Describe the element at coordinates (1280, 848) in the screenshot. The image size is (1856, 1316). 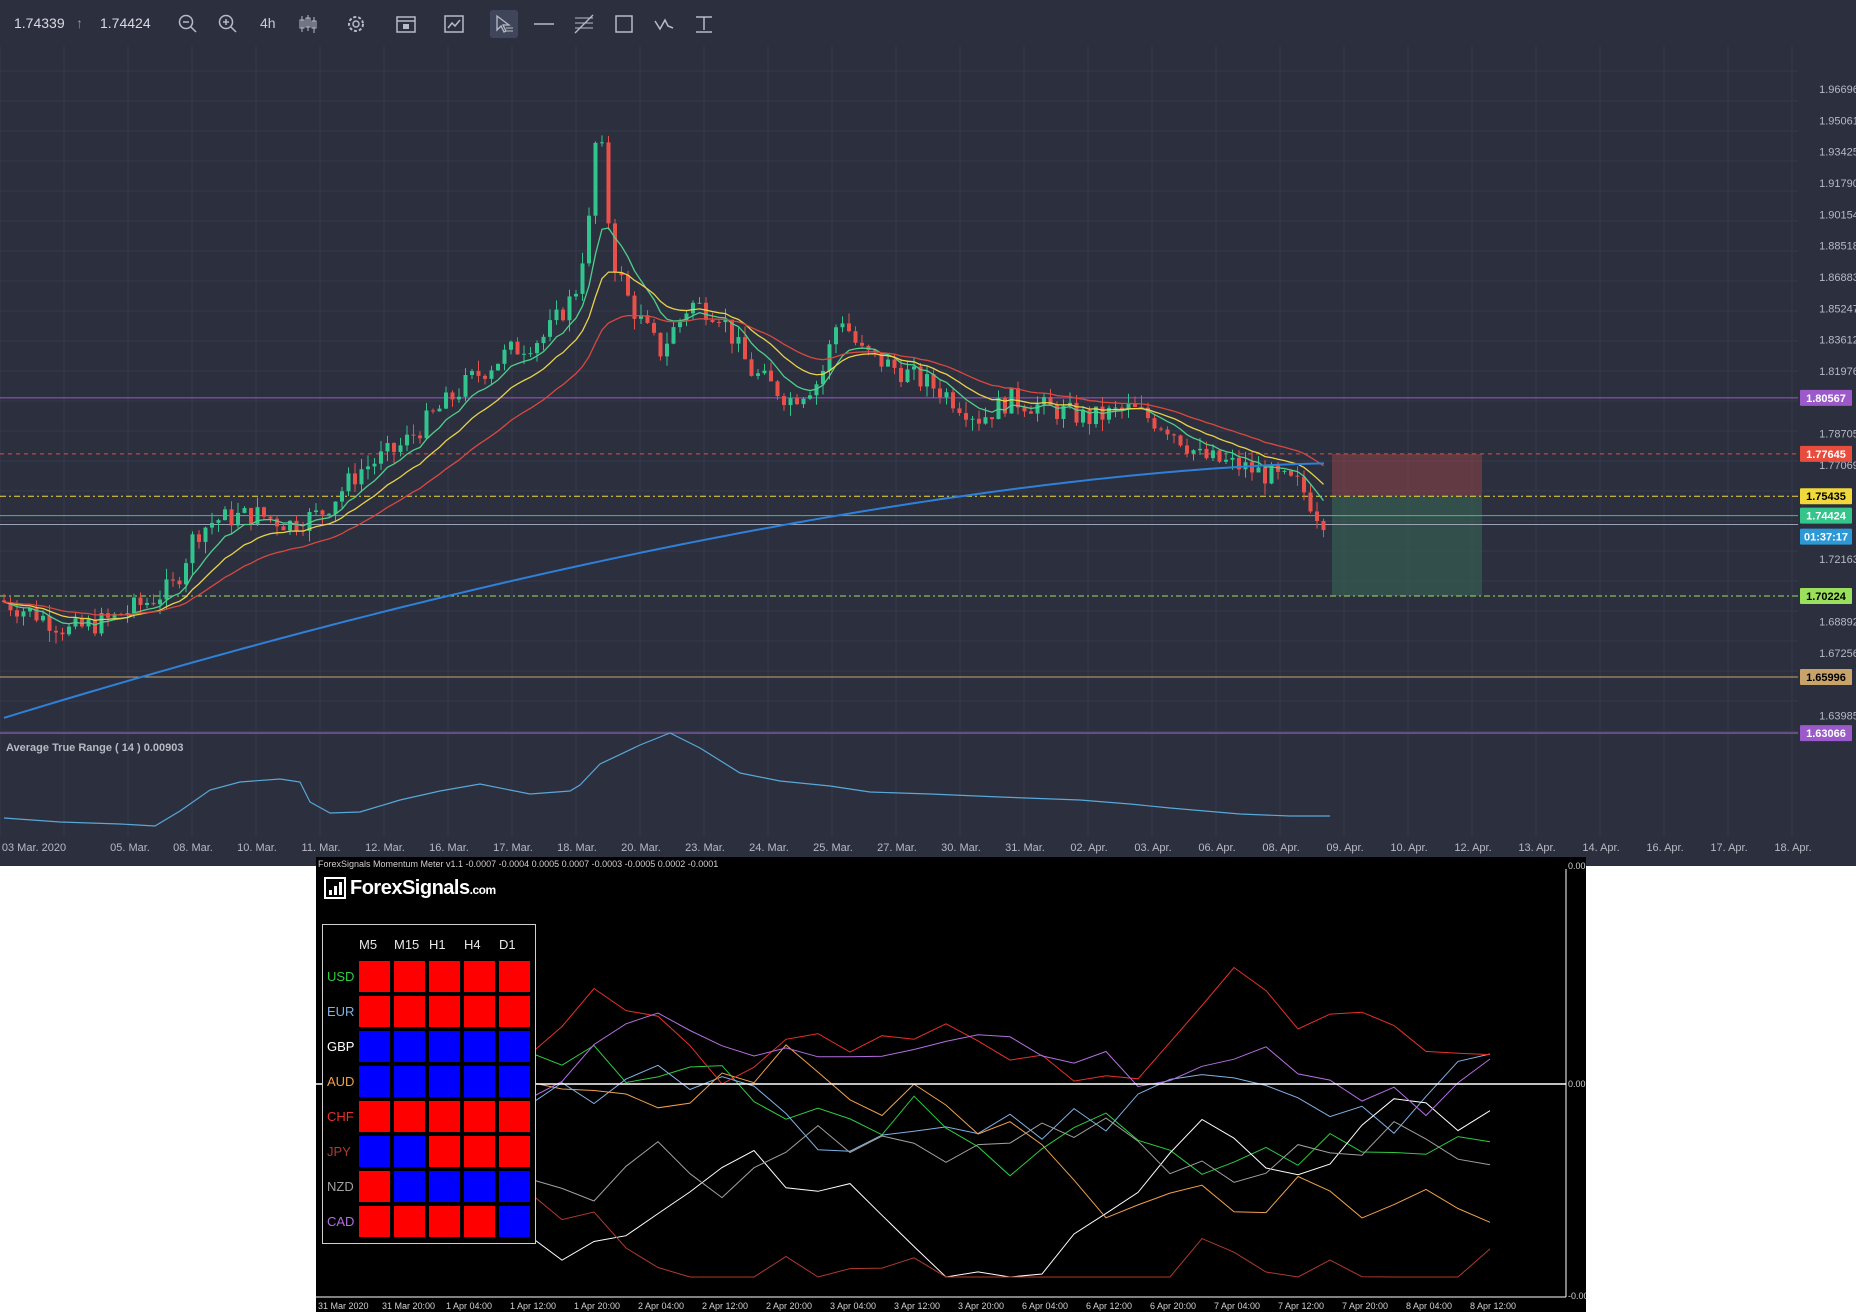
I see `date-tick-label: 08. Apr.` at that location.